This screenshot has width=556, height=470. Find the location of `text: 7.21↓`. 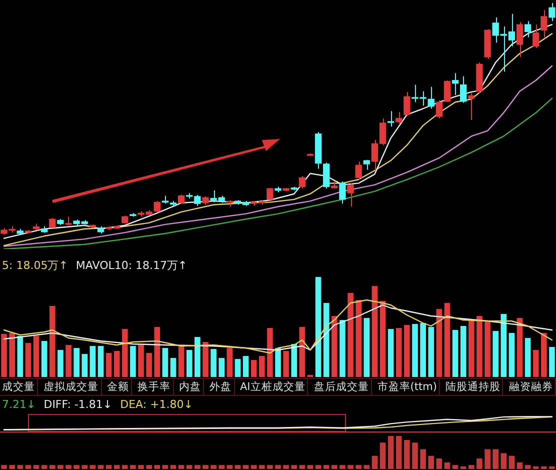

text: 7.21↓ is located at coordinates (19, 405).